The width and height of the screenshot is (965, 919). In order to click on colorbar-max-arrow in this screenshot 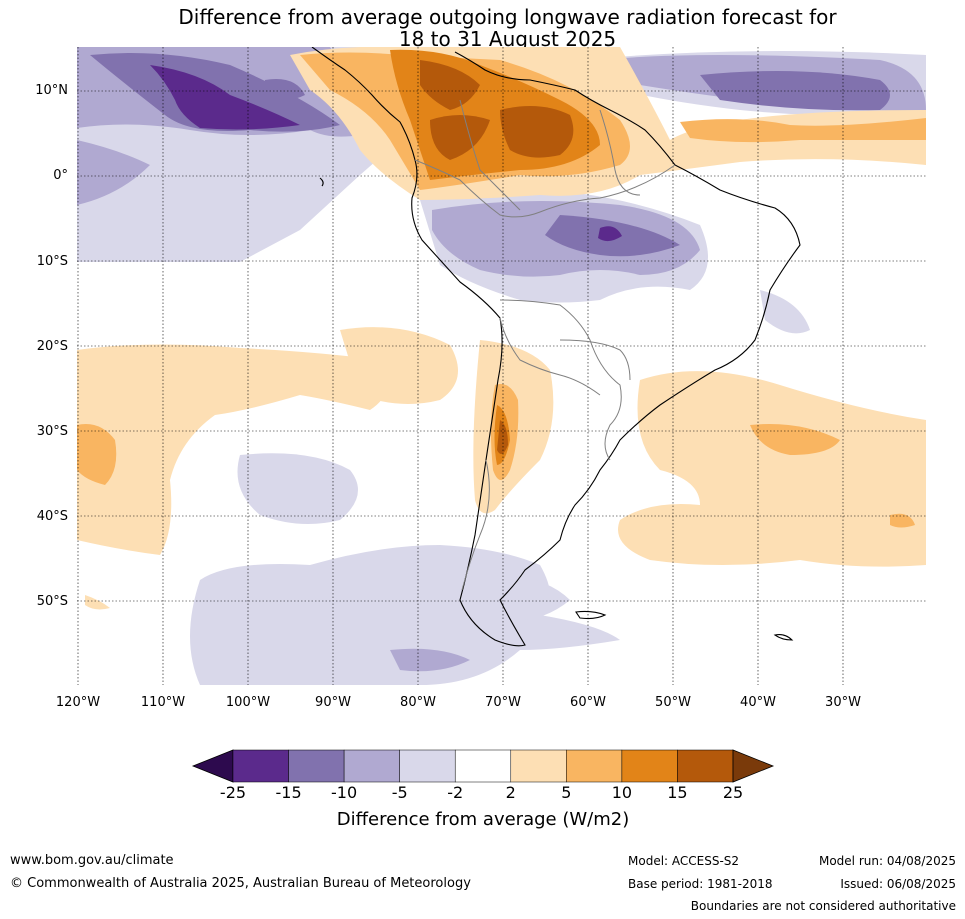, I will do `click(753, 766)`.